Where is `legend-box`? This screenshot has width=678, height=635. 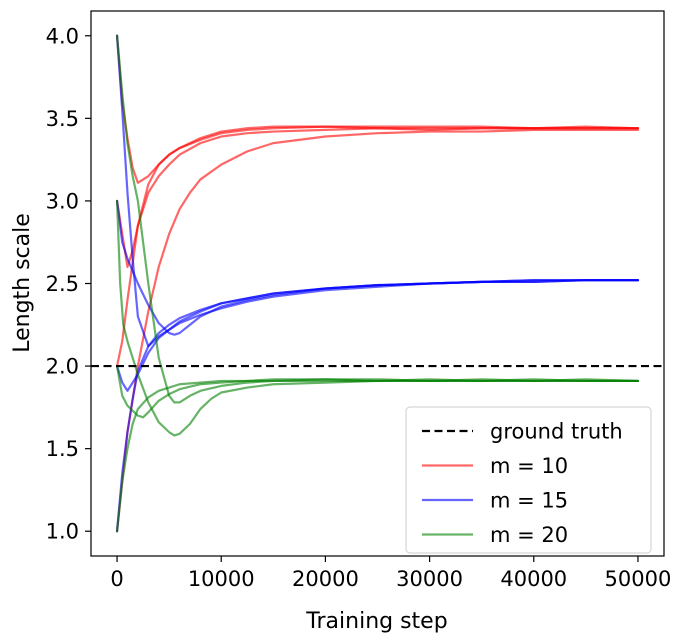
legend-box is located at coordinates (528, 480).